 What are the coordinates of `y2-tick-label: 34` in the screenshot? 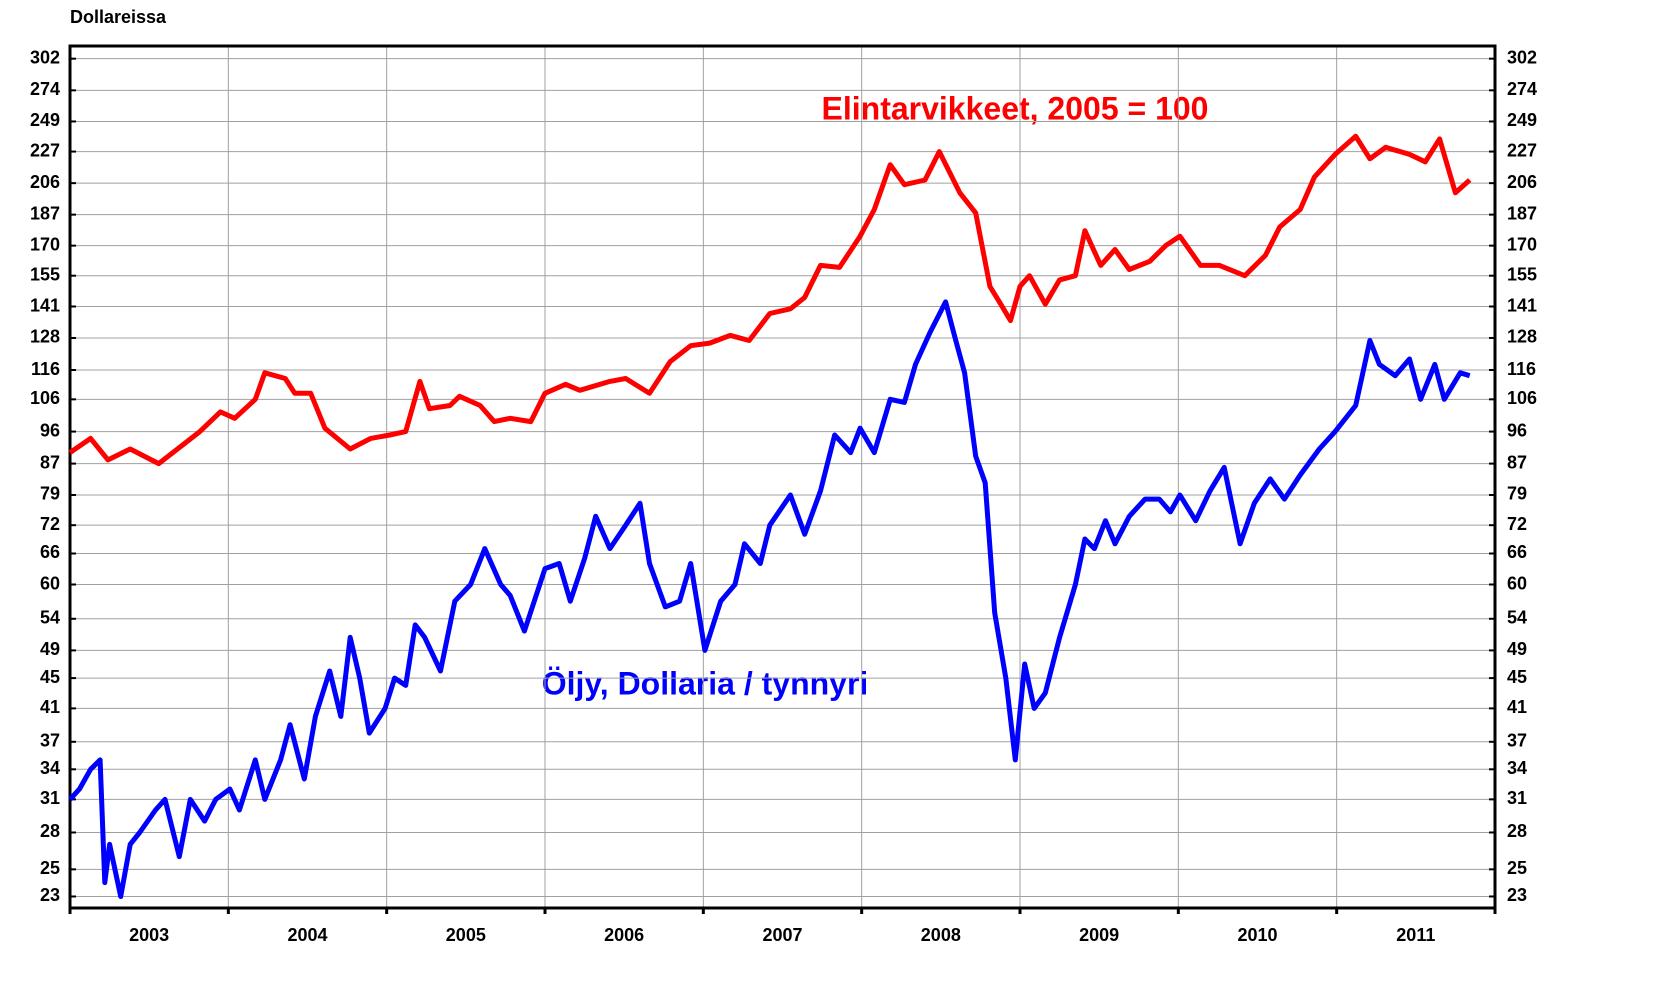 It's located at (1517, 768).